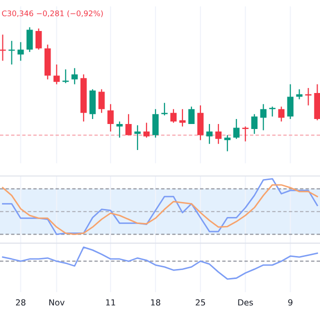 Image resolution: width=320 pixels, height=320 pixels. Describe the element at coordinates (245, 302) in the screenshot. I see `x-tick-label: Des` at that location.